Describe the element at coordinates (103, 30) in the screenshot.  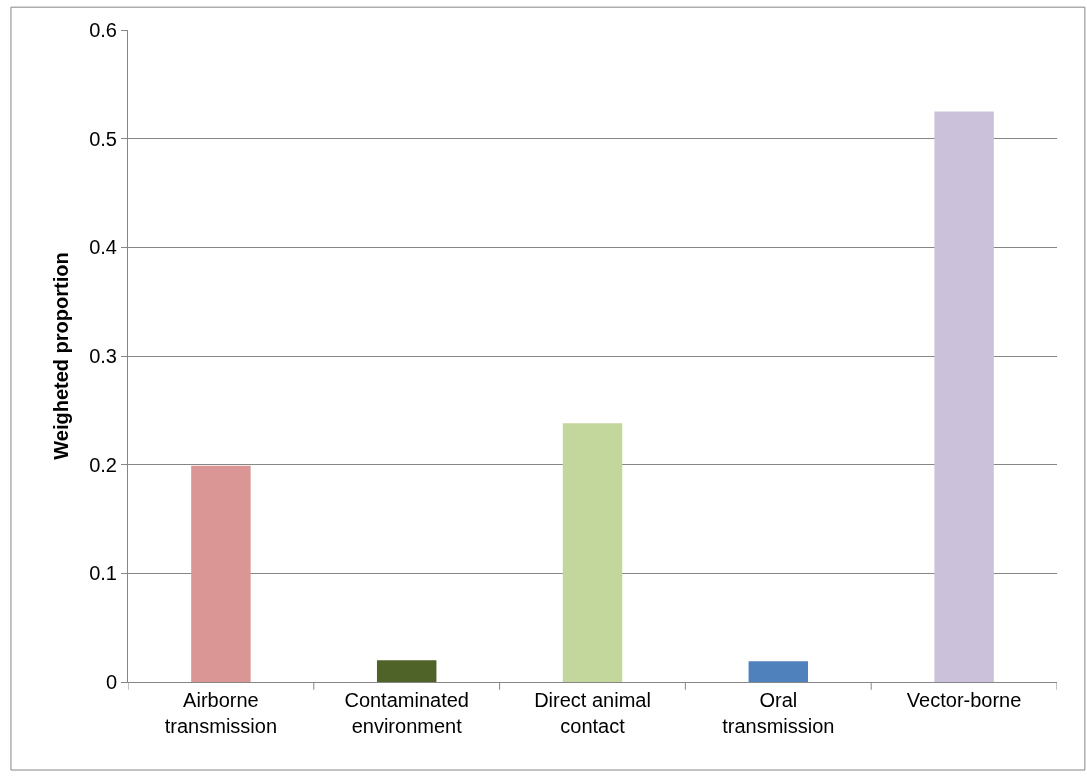
I see `y-tick-label: 0.6` at that location.